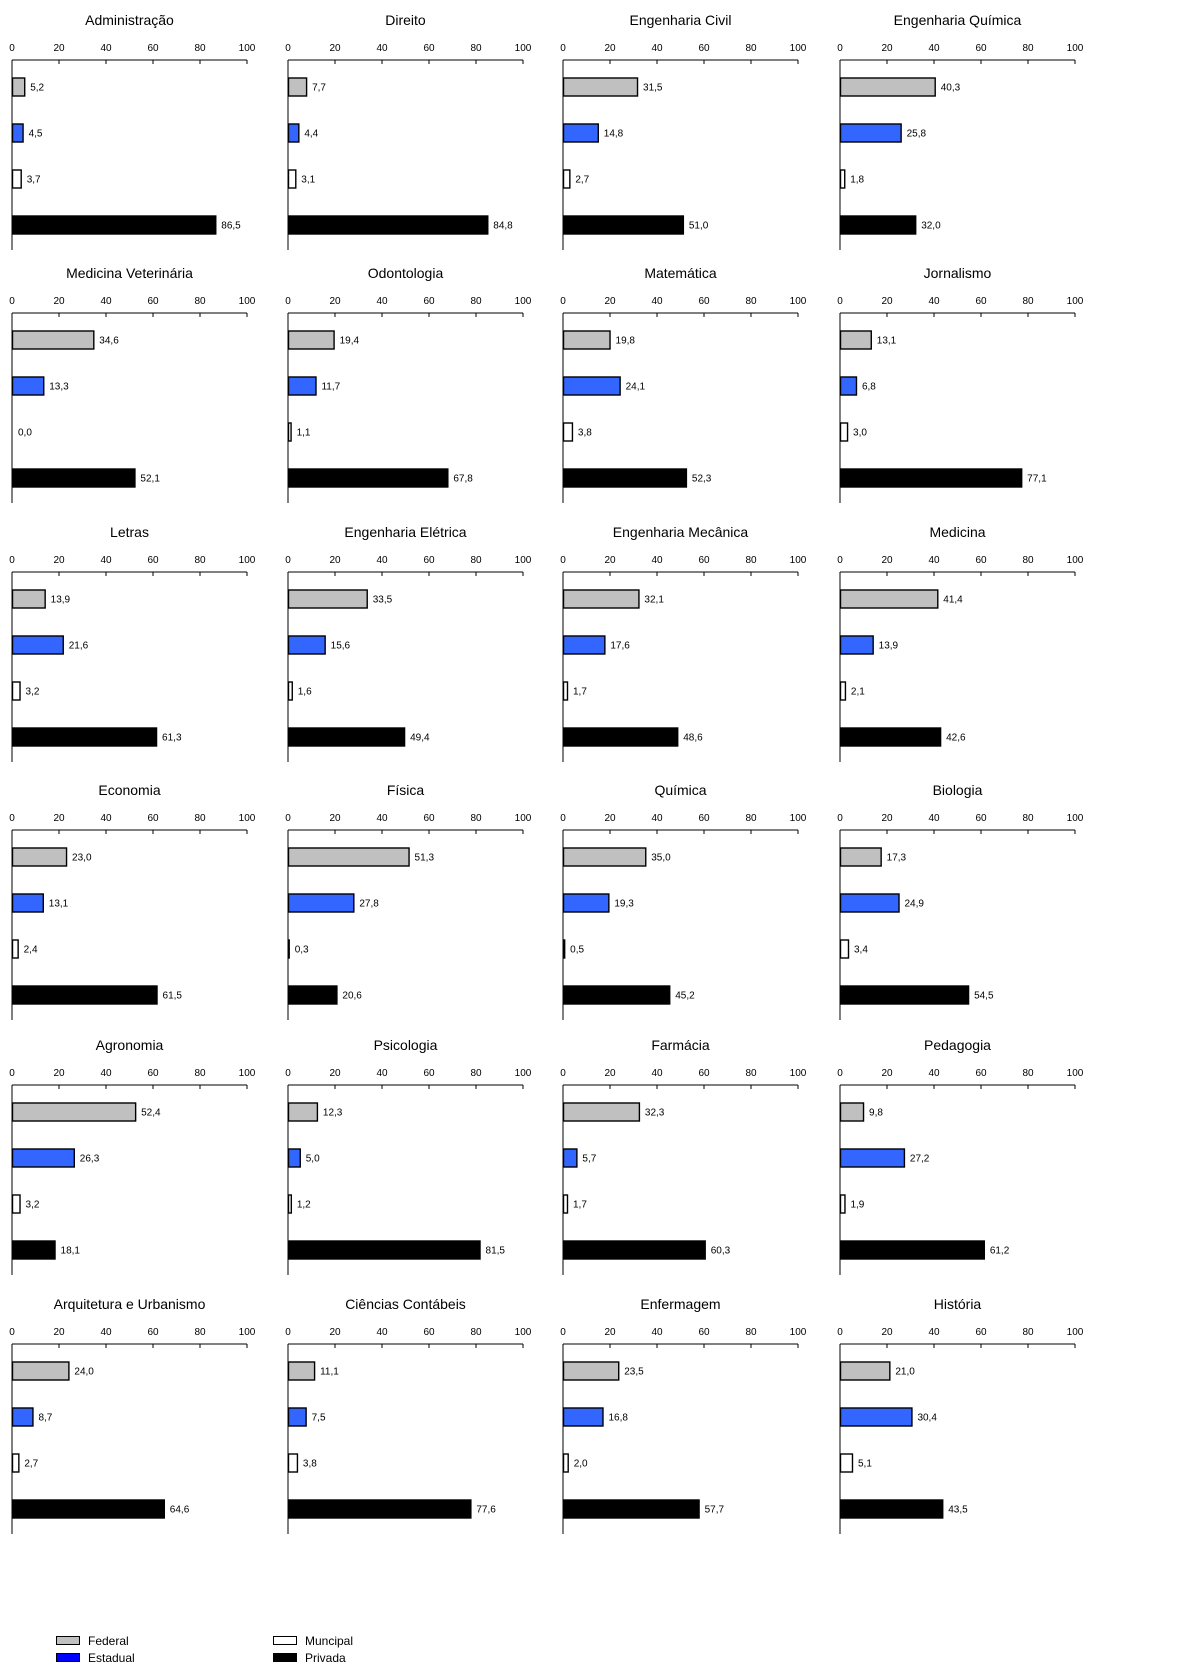 This screenshot has height=1669, width=1185. I want to click on chart-panel-odontologia: Odontologia 0 20 40 60 80 100 19,4 11,7 1,1 67,8, so click(422, 394).